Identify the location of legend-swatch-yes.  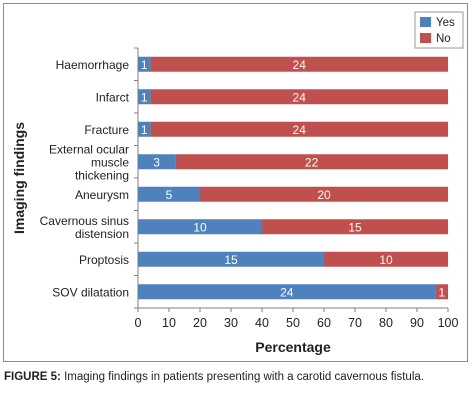
(425, 22).